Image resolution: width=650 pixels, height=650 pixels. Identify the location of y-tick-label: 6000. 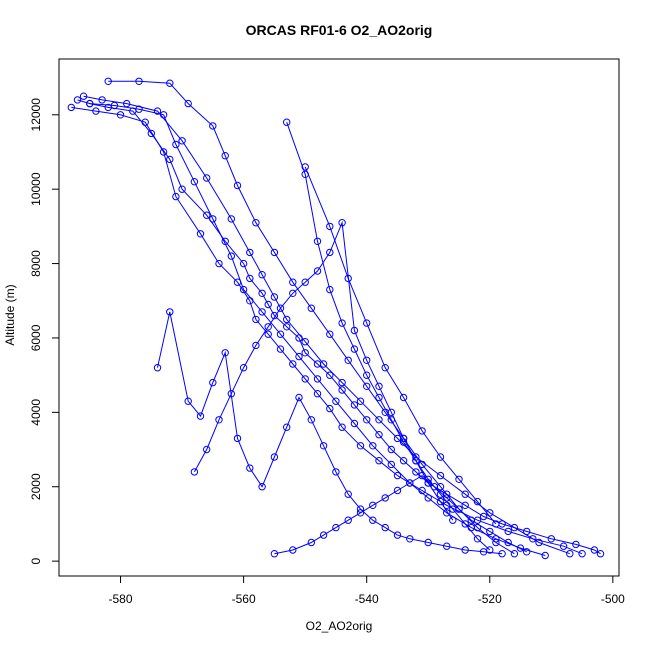
(36, 337).